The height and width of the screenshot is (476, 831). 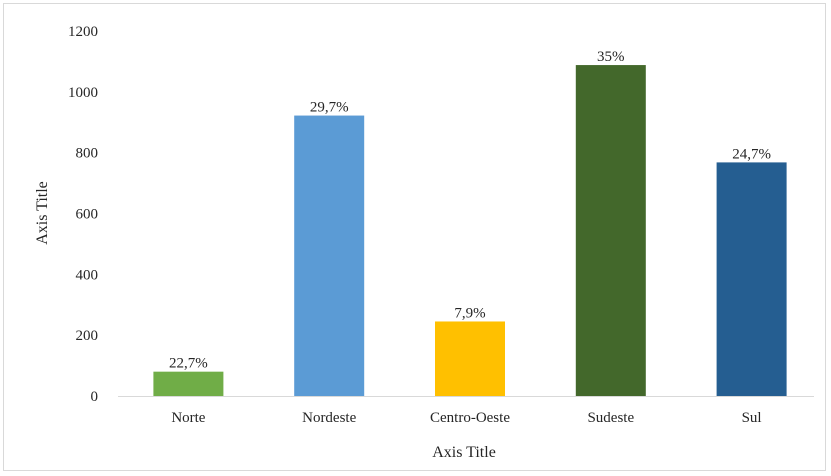 What do you see at coordinates (611, 57) in the screenshot?
I see `data-label: 35%` at bounding box center [611, 57].